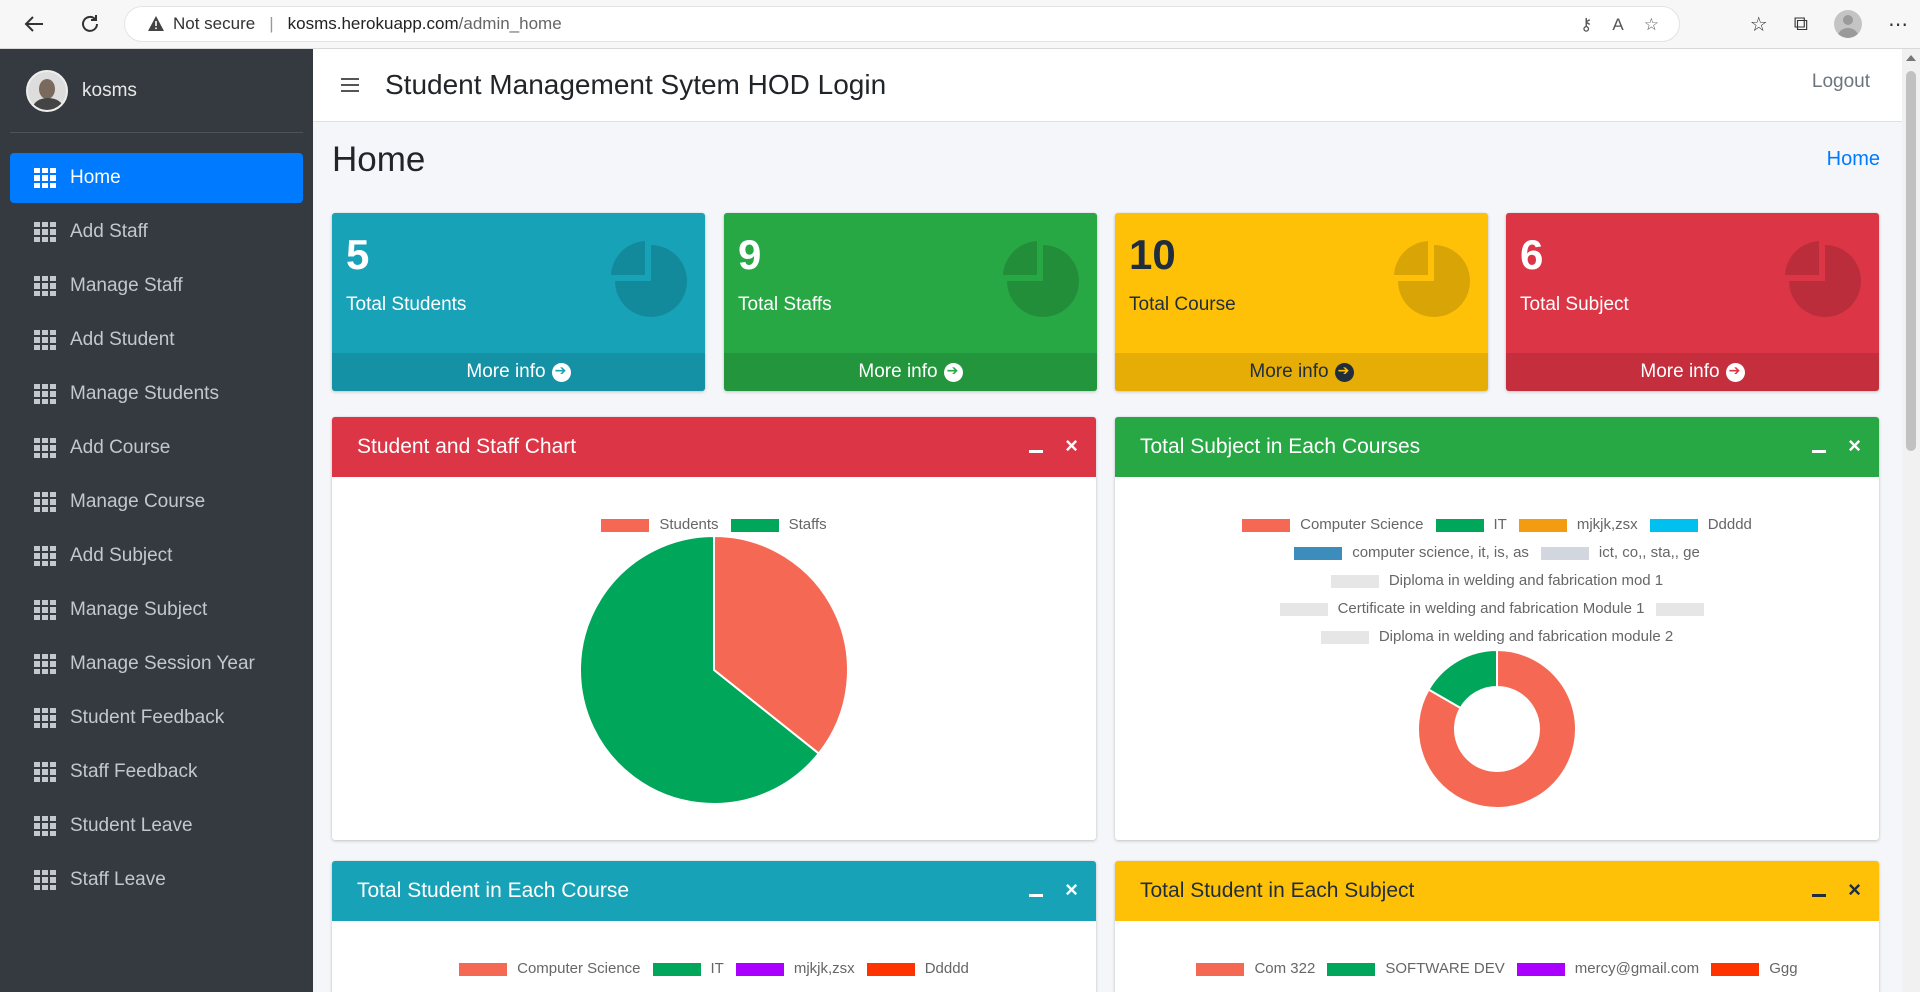 This screenshot has width=1920, height=992. I want to click on legend-item: mjkjk,zsx, so click(795, 969).